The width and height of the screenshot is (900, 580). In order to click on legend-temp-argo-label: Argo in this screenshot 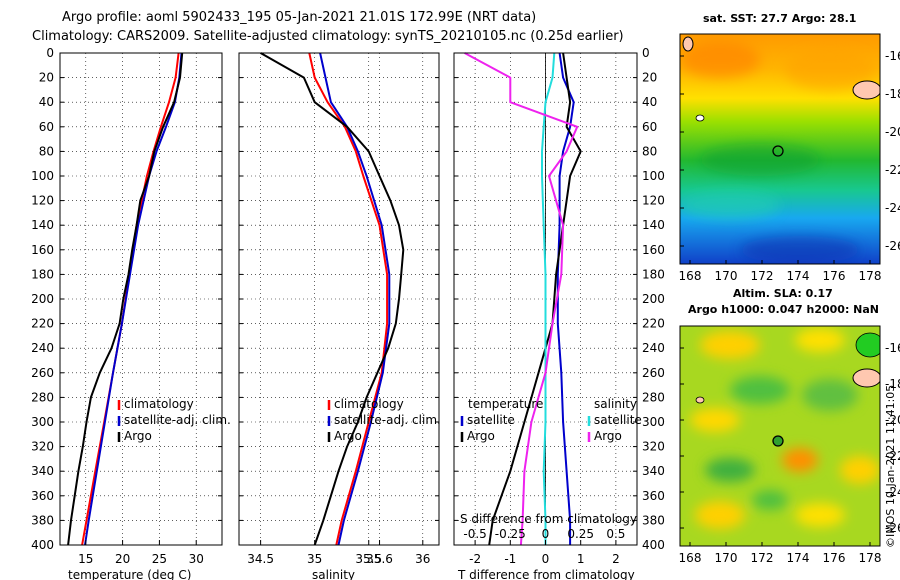, I will do `click(481, 436)`.